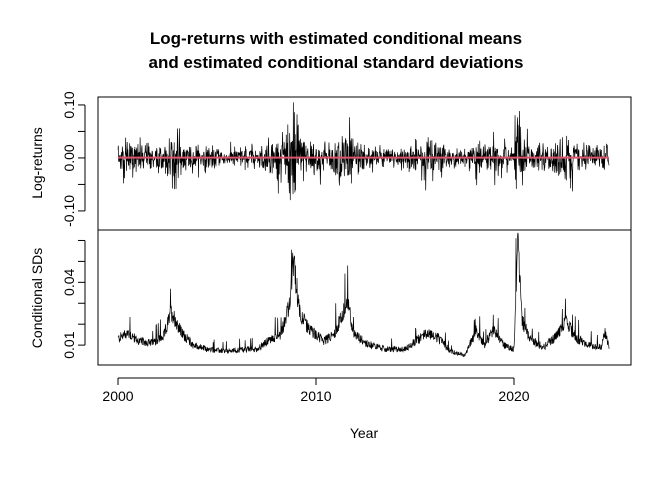  What do you see at coordinates (315, 396) in the screenshot?
I see `x-tick-label: 2010` at bounding box center [315, 396].